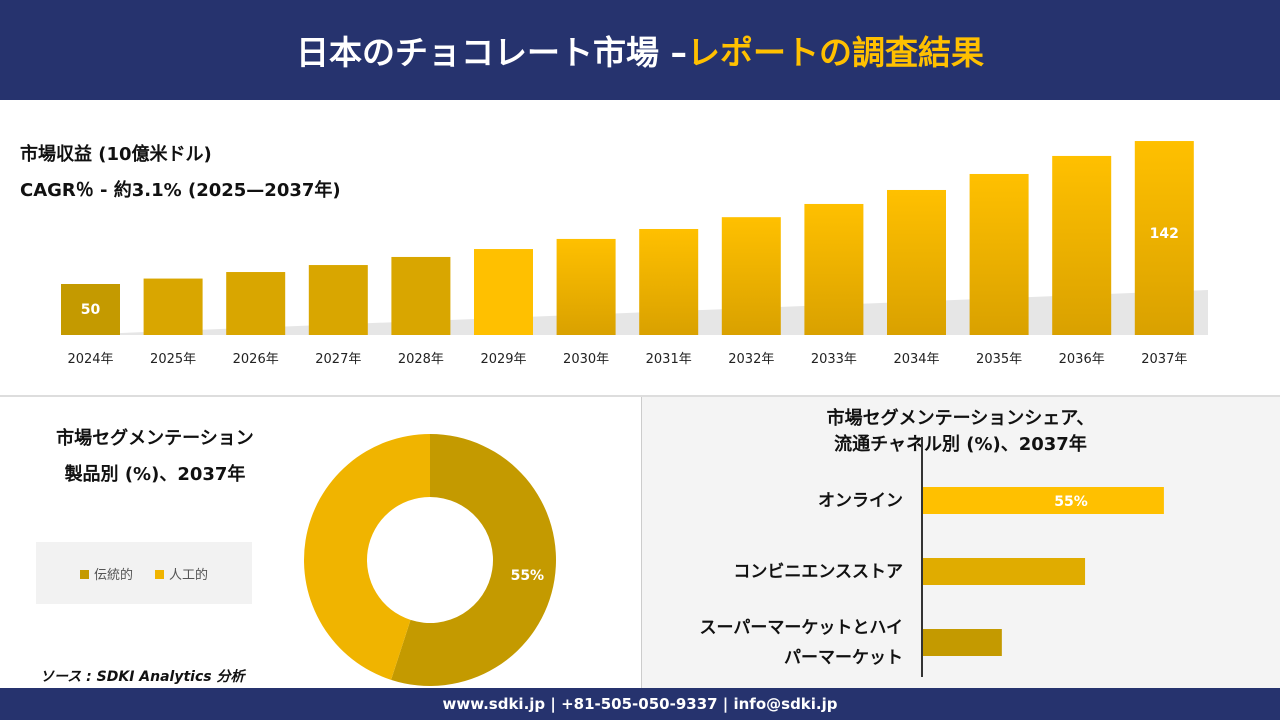 The width and height of the screenshot is (1280, 720). I want to click on bar-2024年, so click(90, 309).